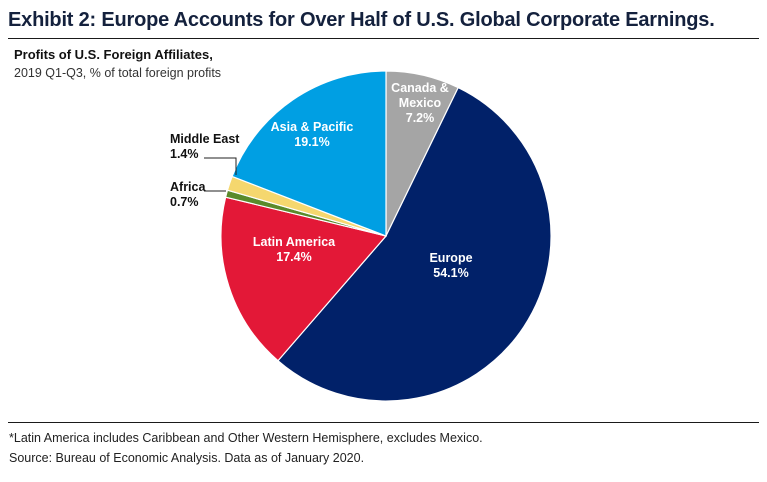 The height and width of the screenshot is (482, 767). I want to click on title-rule, so click(383, 38).